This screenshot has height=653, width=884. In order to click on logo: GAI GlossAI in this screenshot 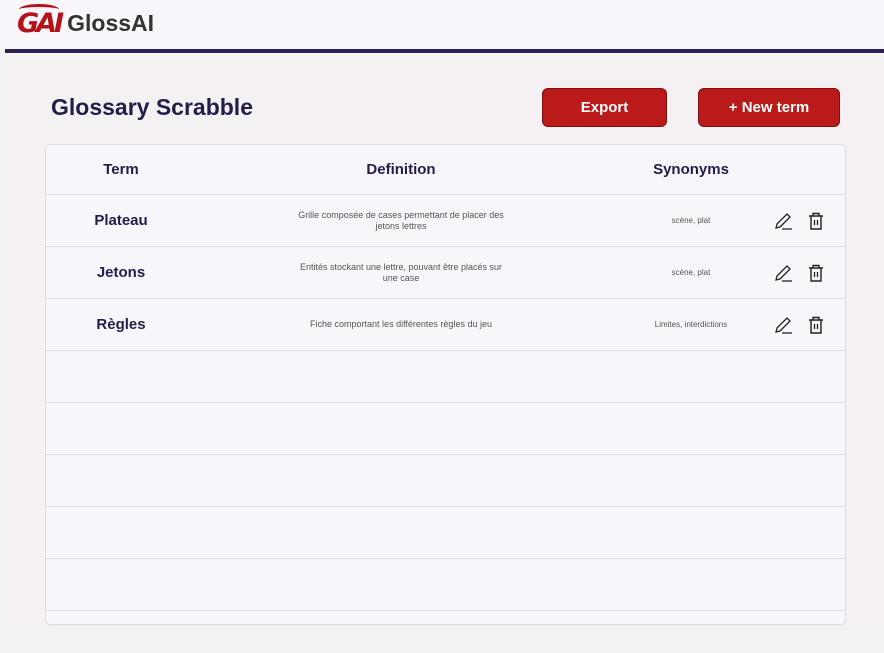, I will do `click(86, 21)`.